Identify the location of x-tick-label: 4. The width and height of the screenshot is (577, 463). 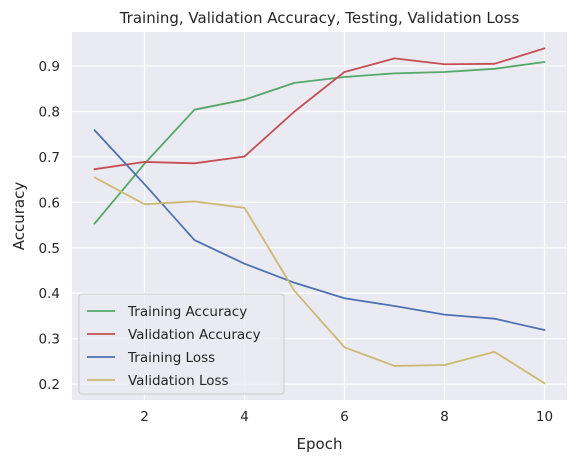
(244, 417).